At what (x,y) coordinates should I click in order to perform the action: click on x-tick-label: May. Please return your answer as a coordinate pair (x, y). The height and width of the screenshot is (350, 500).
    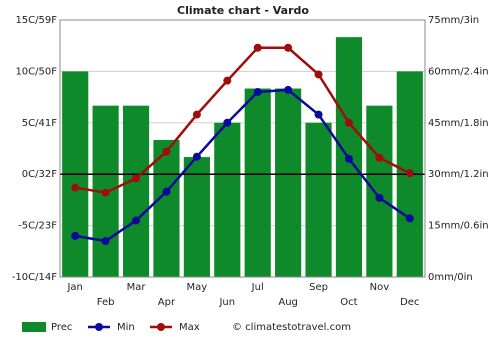
    Looking at the image, I should click on (197, 287).